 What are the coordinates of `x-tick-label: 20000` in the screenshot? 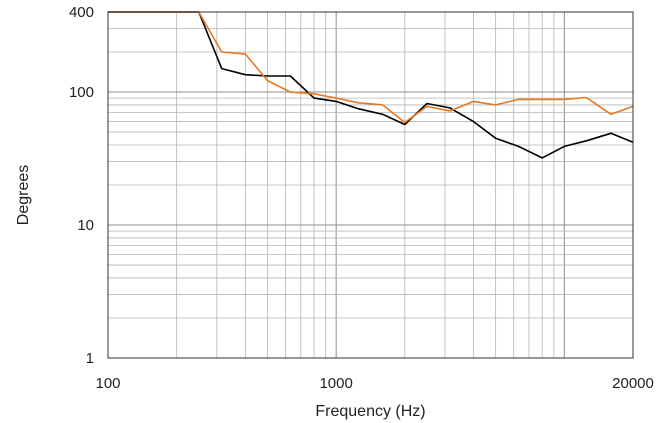 It's located at (633, 383).